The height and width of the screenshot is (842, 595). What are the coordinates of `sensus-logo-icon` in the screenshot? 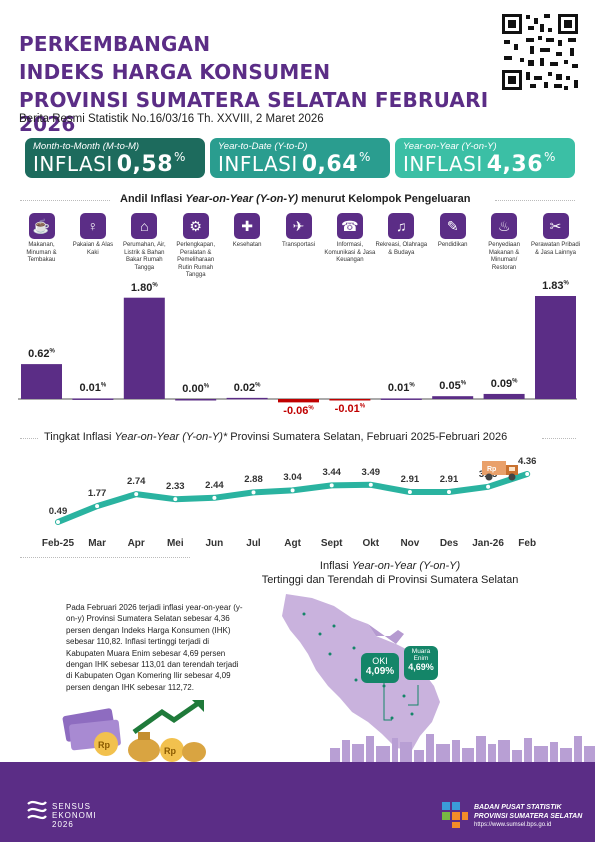 It's located at (37, 810).